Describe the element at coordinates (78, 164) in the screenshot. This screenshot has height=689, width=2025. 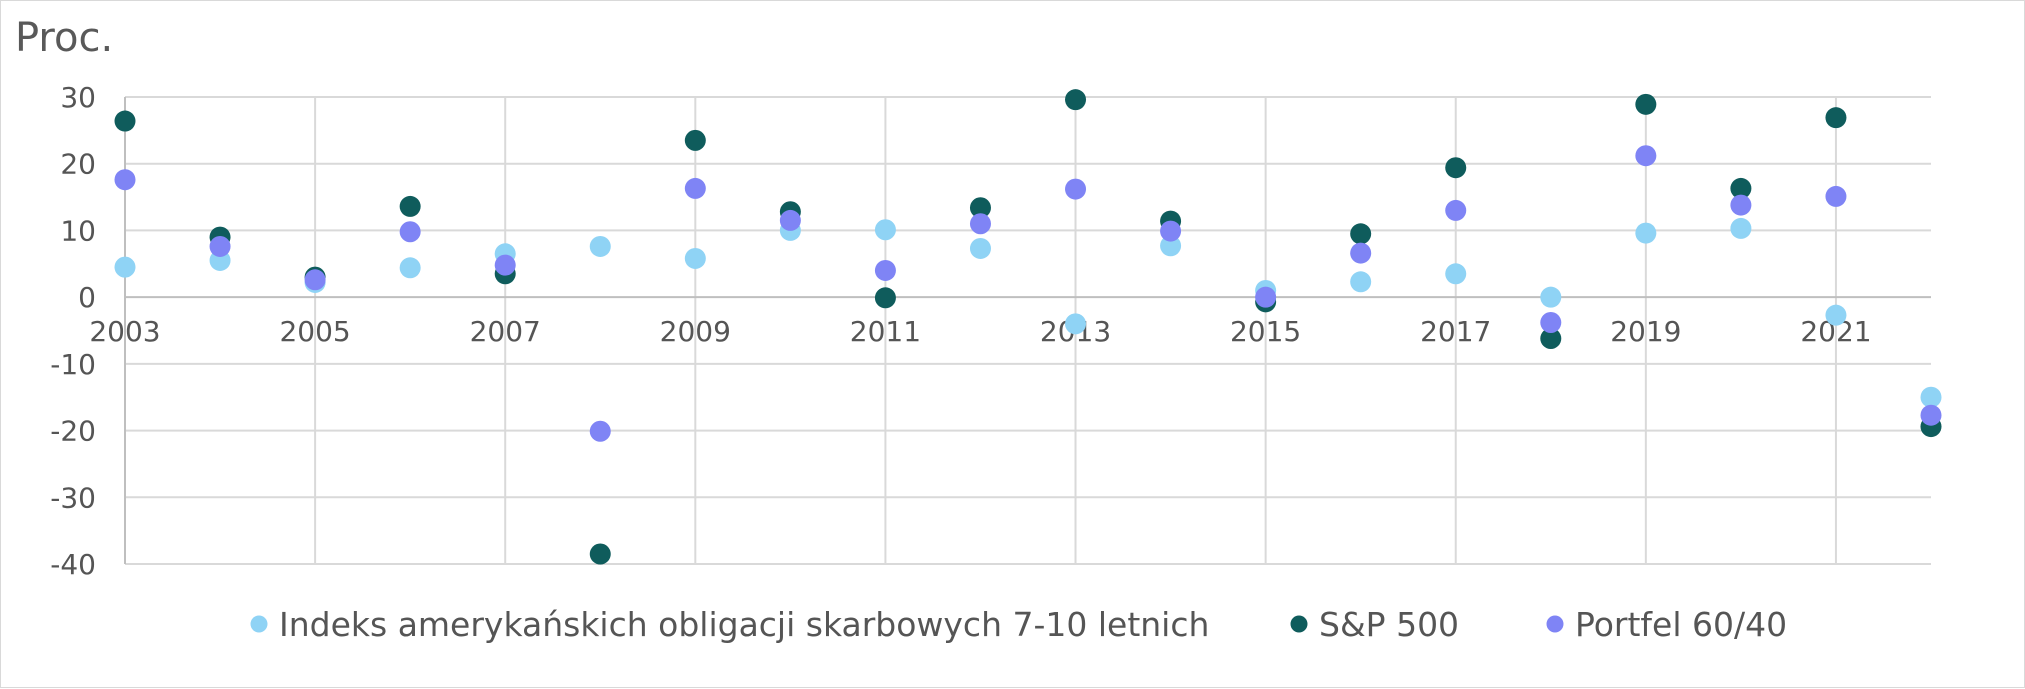
I see `y-tick-label: 20` at that location.